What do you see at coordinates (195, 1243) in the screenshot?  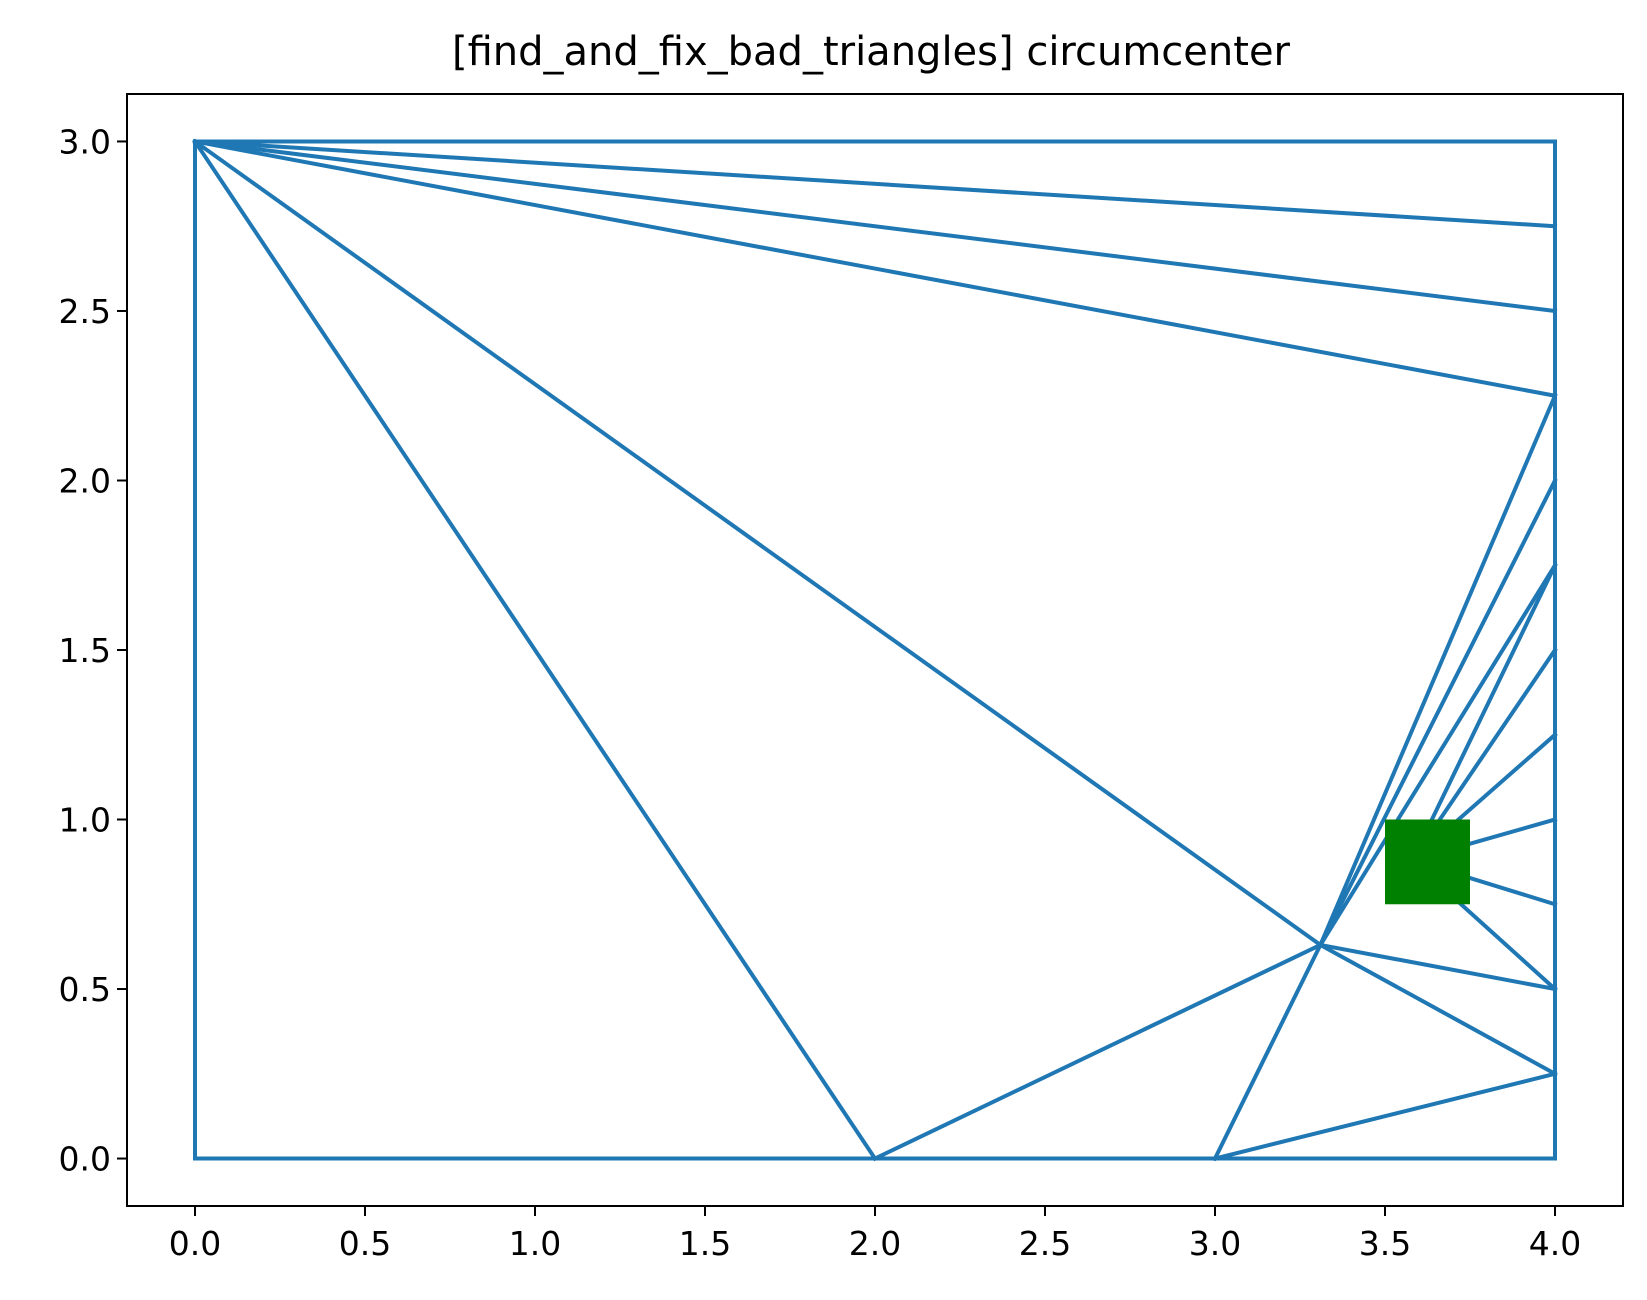 I see `x-tick-label: 0.0` at bounding box center [195, 1243].